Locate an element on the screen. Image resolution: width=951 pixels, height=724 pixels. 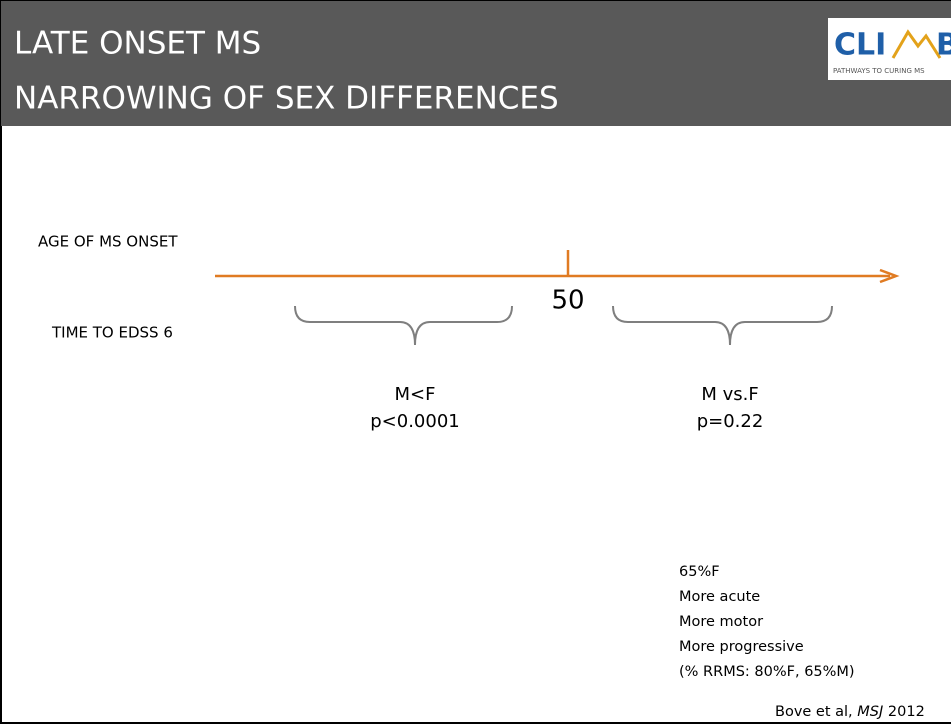
citation-journal: MSJ is located at coordinates (870, 712).